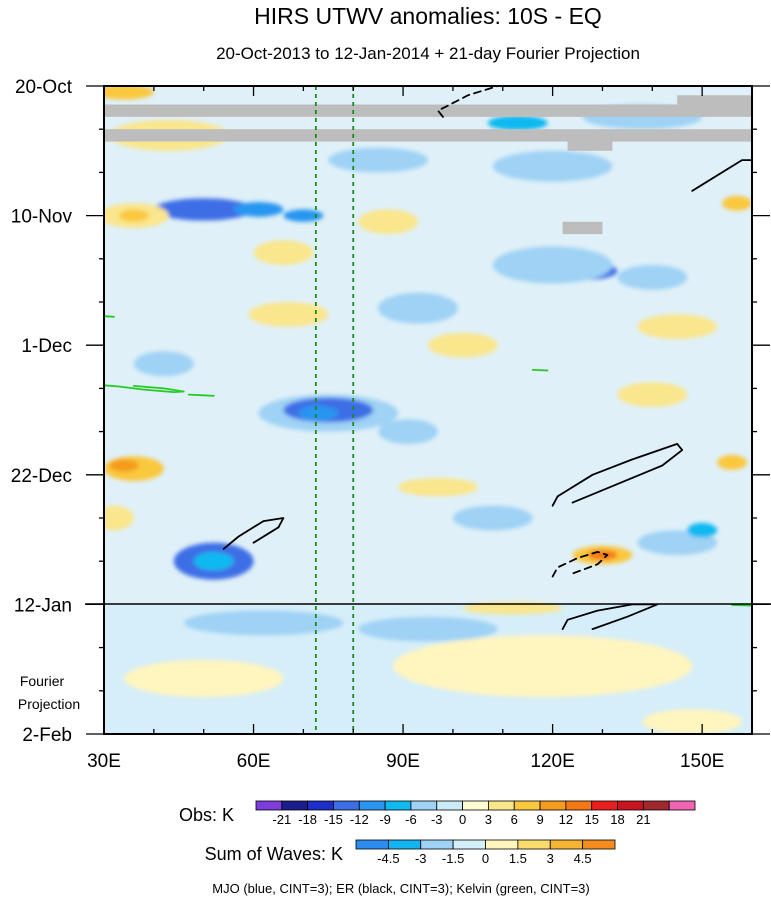 The image size is (771, 900). Describe the element at coordinates (518, 858) in the screenshot. I see `legend-level-label: 1.5` at that location.